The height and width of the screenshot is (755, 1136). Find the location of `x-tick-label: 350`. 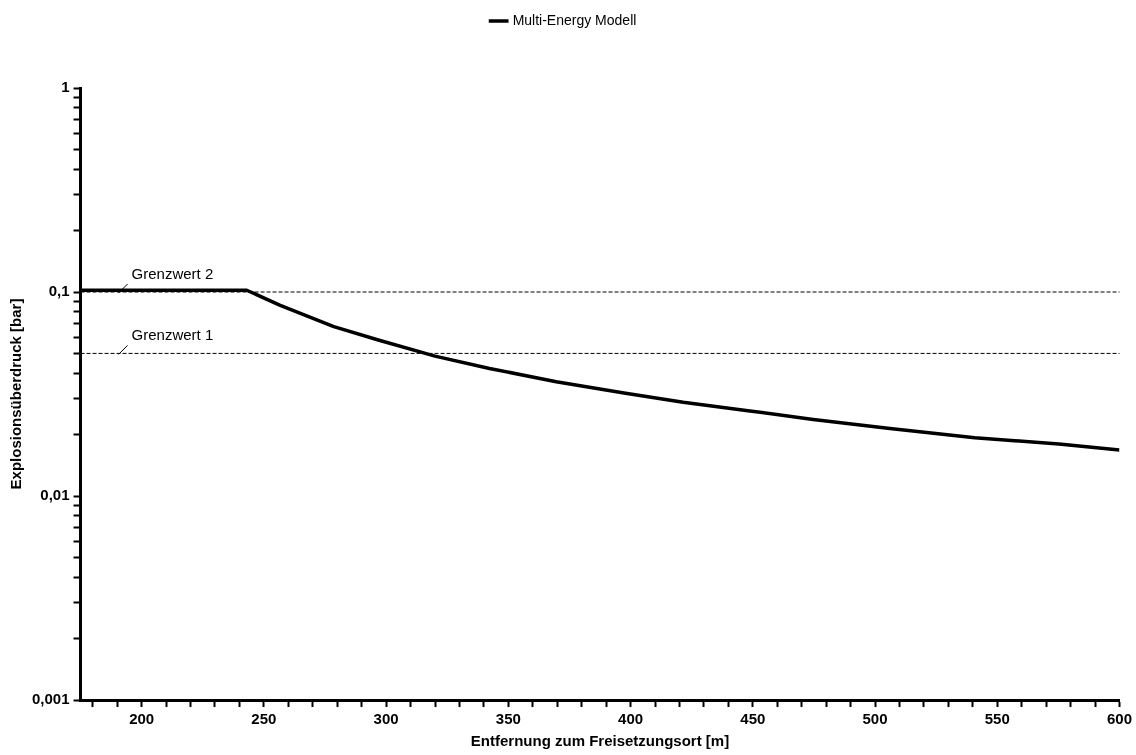

x-tick-label: 350 is located at coordinates (508, 719).